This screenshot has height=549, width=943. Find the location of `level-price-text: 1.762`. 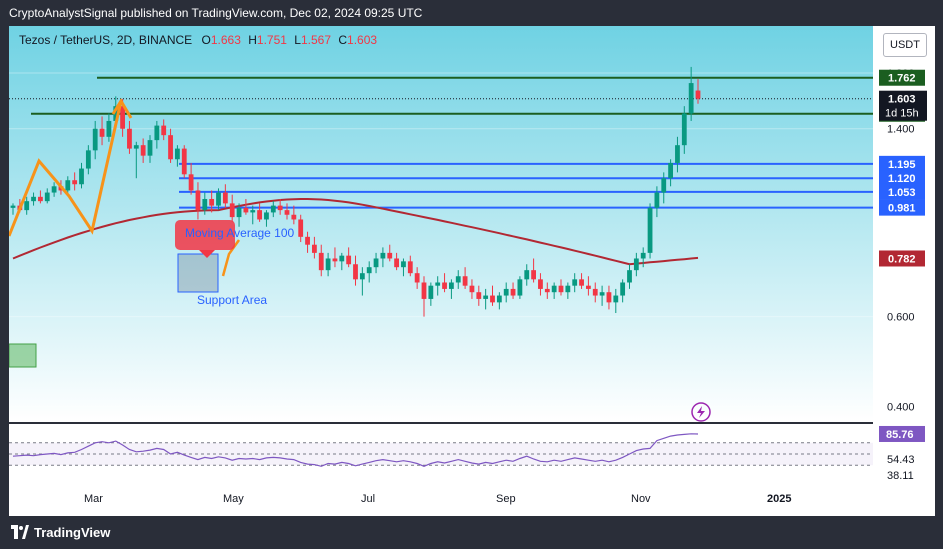

level-price-text: 1.762 is located at coordinates (902, 79).